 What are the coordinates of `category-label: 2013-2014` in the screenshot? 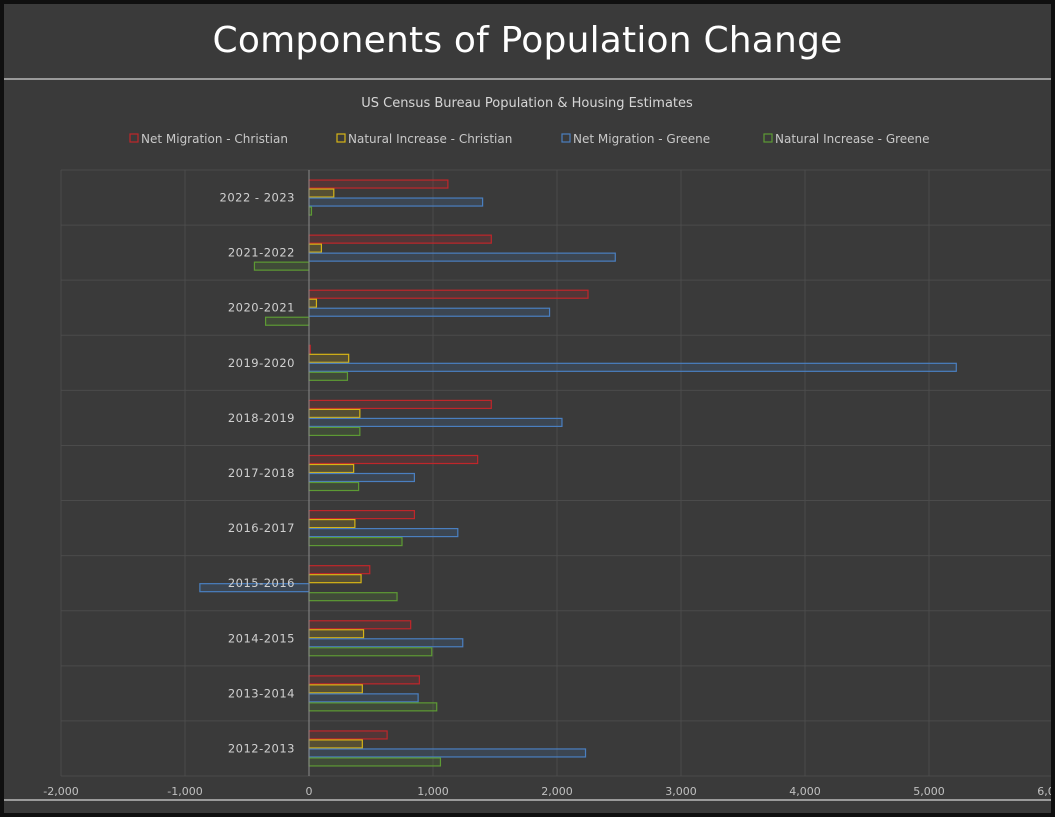 It's located at (261, 693).